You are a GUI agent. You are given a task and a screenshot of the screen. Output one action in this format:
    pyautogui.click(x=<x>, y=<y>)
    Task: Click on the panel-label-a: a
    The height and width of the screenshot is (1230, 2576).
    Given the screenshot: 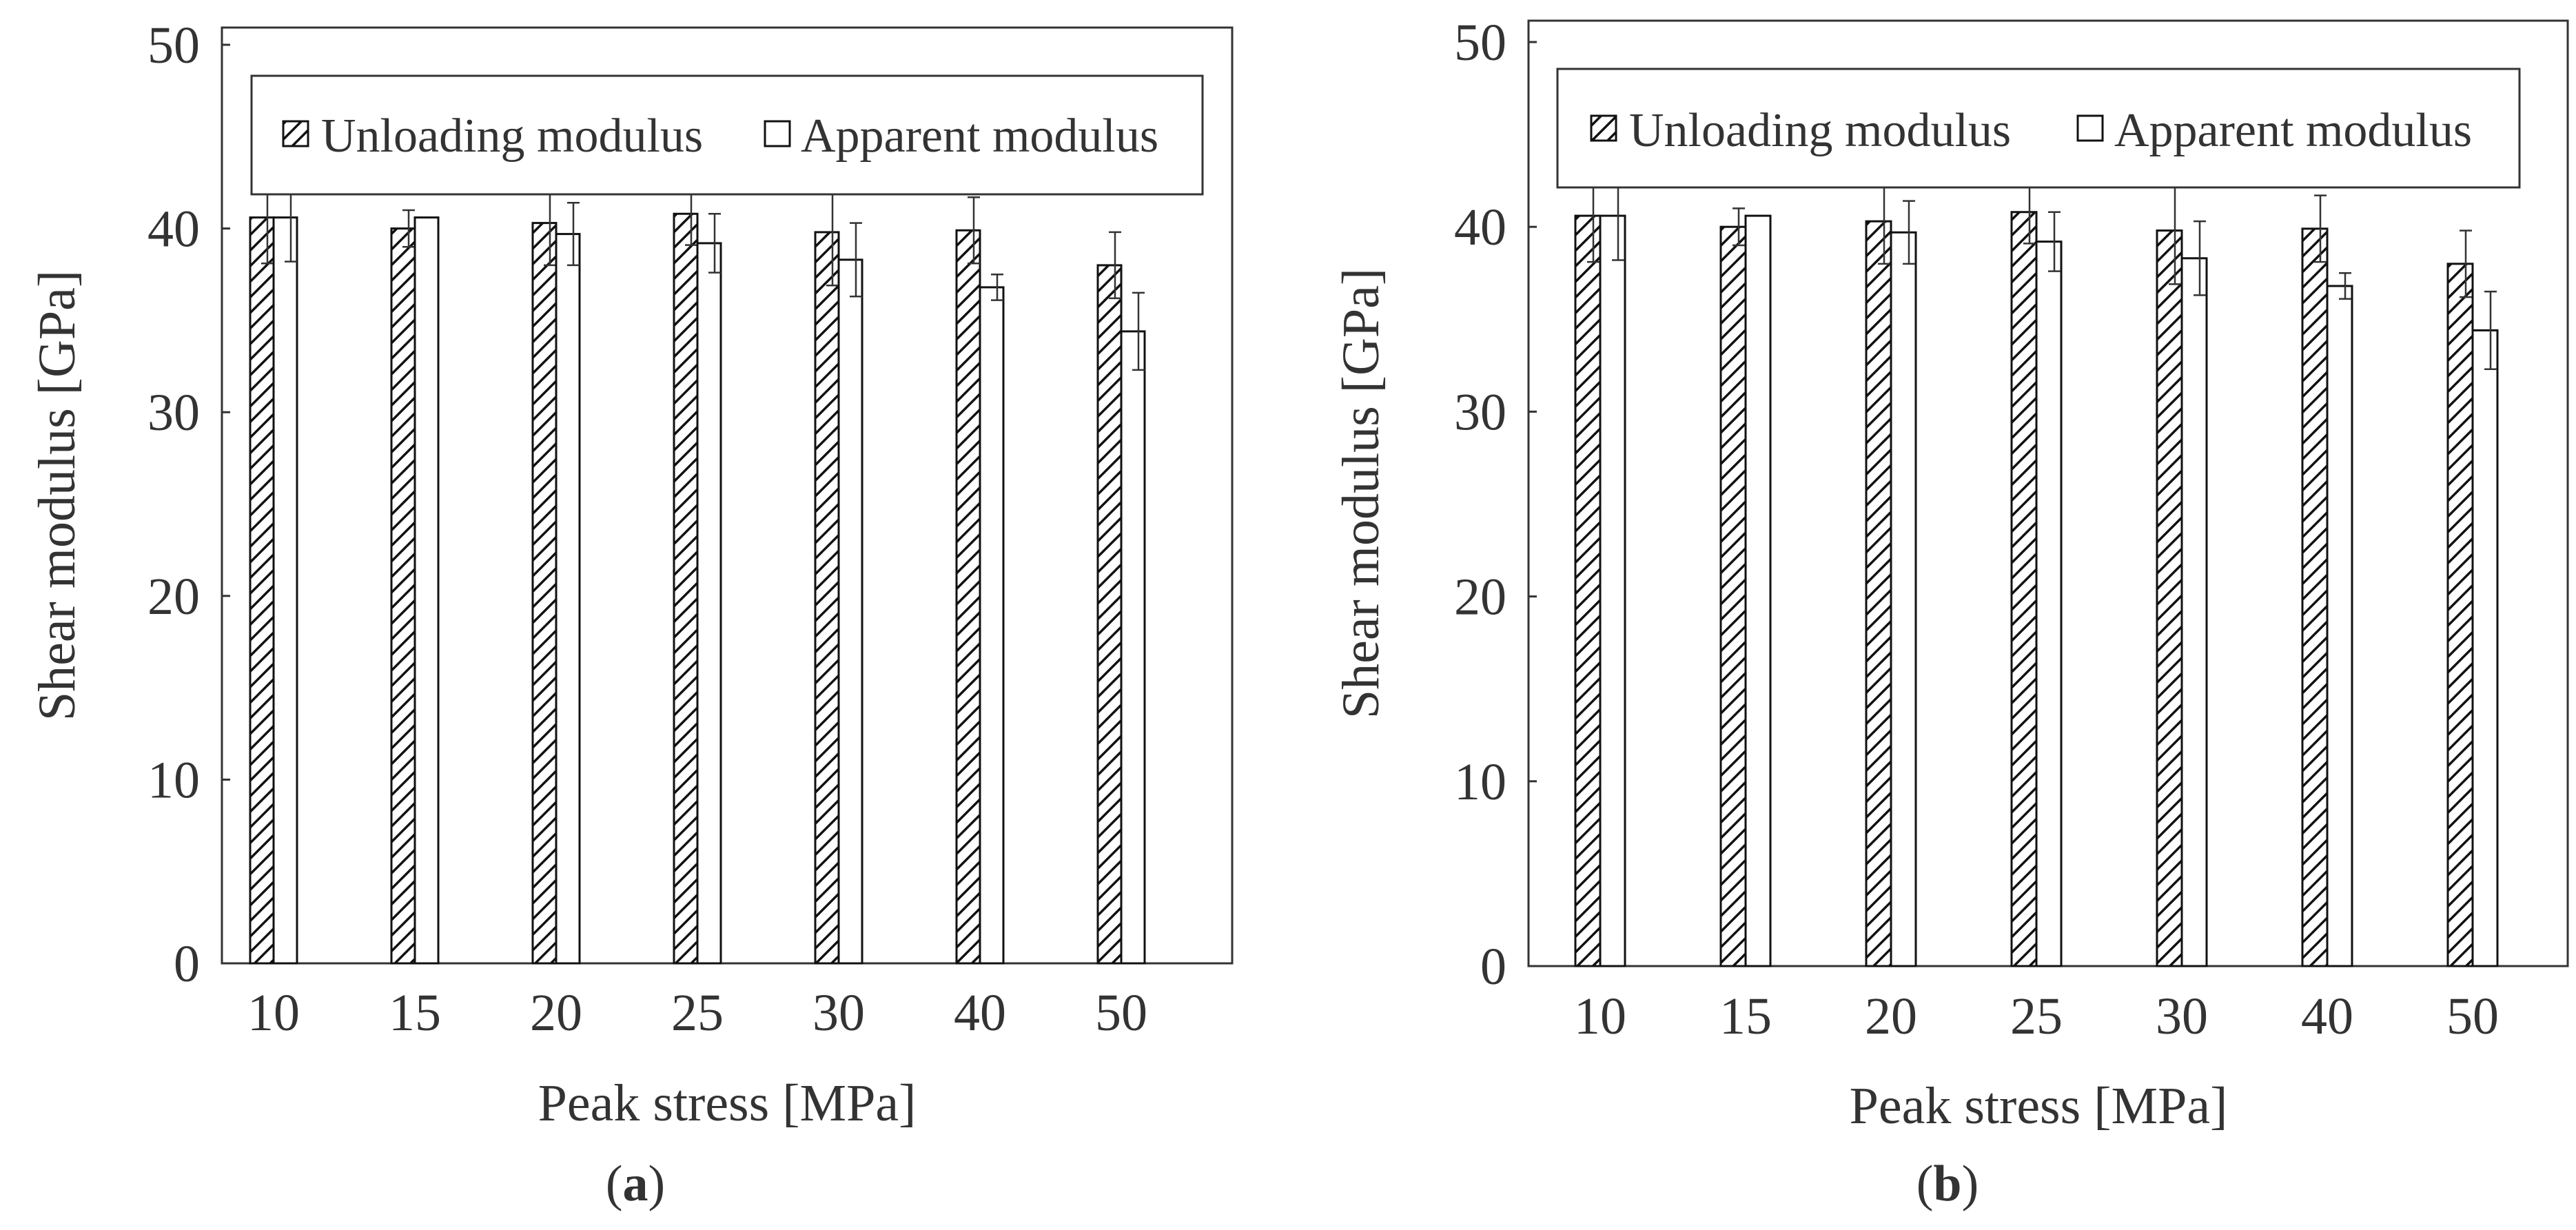 What is the action you would take?
    pyautogui.click(x=635, y=1184)
    